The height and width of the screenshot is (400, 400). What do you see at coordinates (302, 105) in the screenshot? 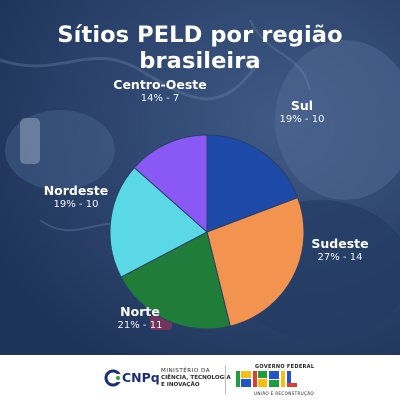
I see `slice-name-sul: Sul` at bounding box center [302, 105].